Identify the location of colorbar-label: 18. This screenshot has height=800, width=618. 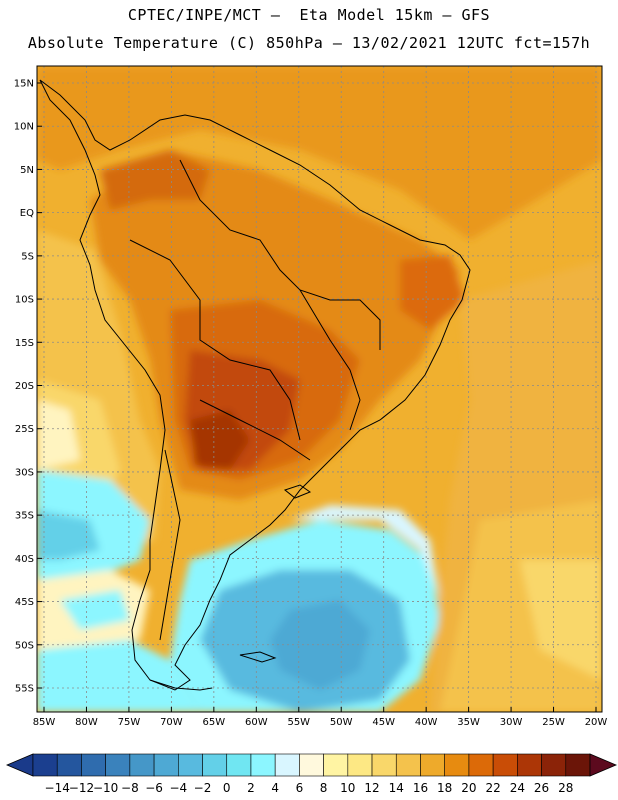
(444, 788).